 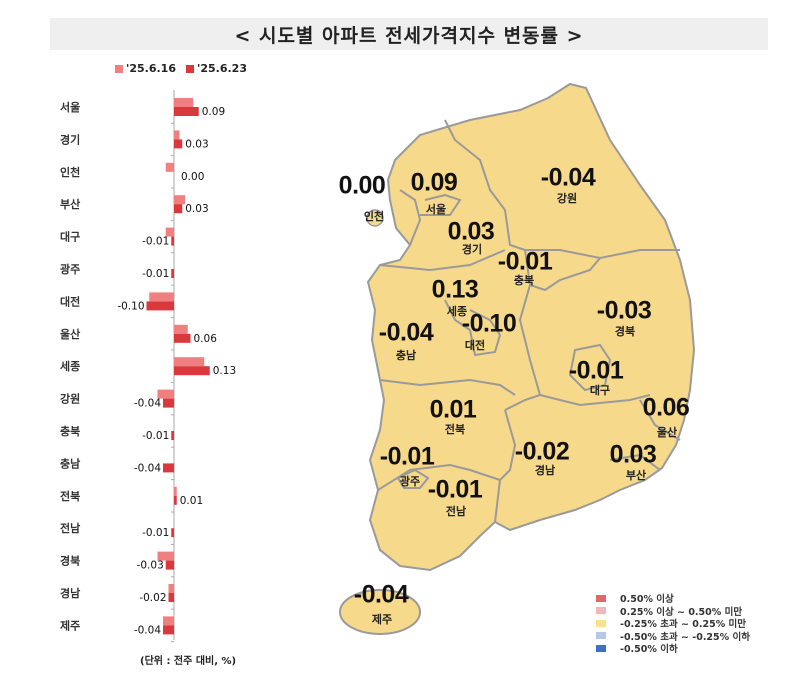 I want to click on unit-note: (단위 : 전주 대비, %), so click(x=188, y=661).